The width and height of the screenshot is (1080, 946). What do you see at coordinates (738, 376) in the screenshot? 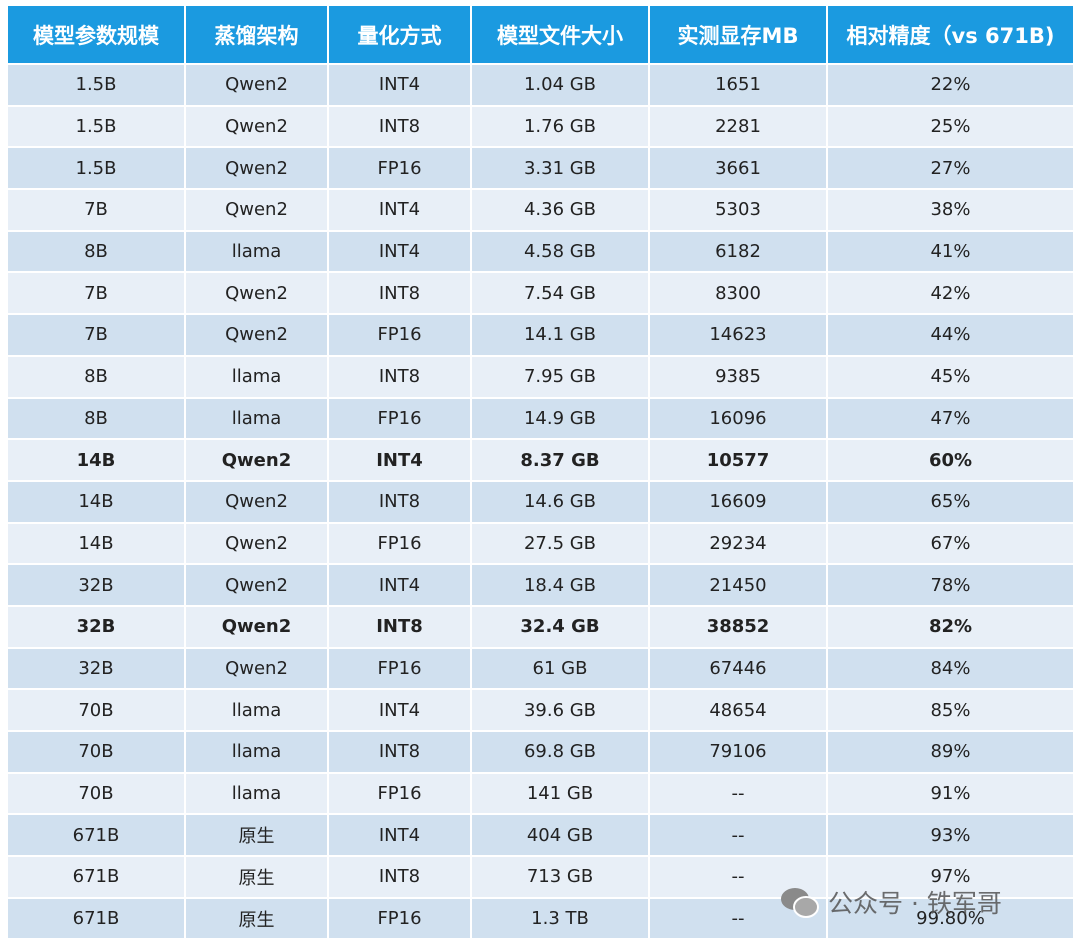
I see `table-cell: 9385` at bounding box center [738, 376].